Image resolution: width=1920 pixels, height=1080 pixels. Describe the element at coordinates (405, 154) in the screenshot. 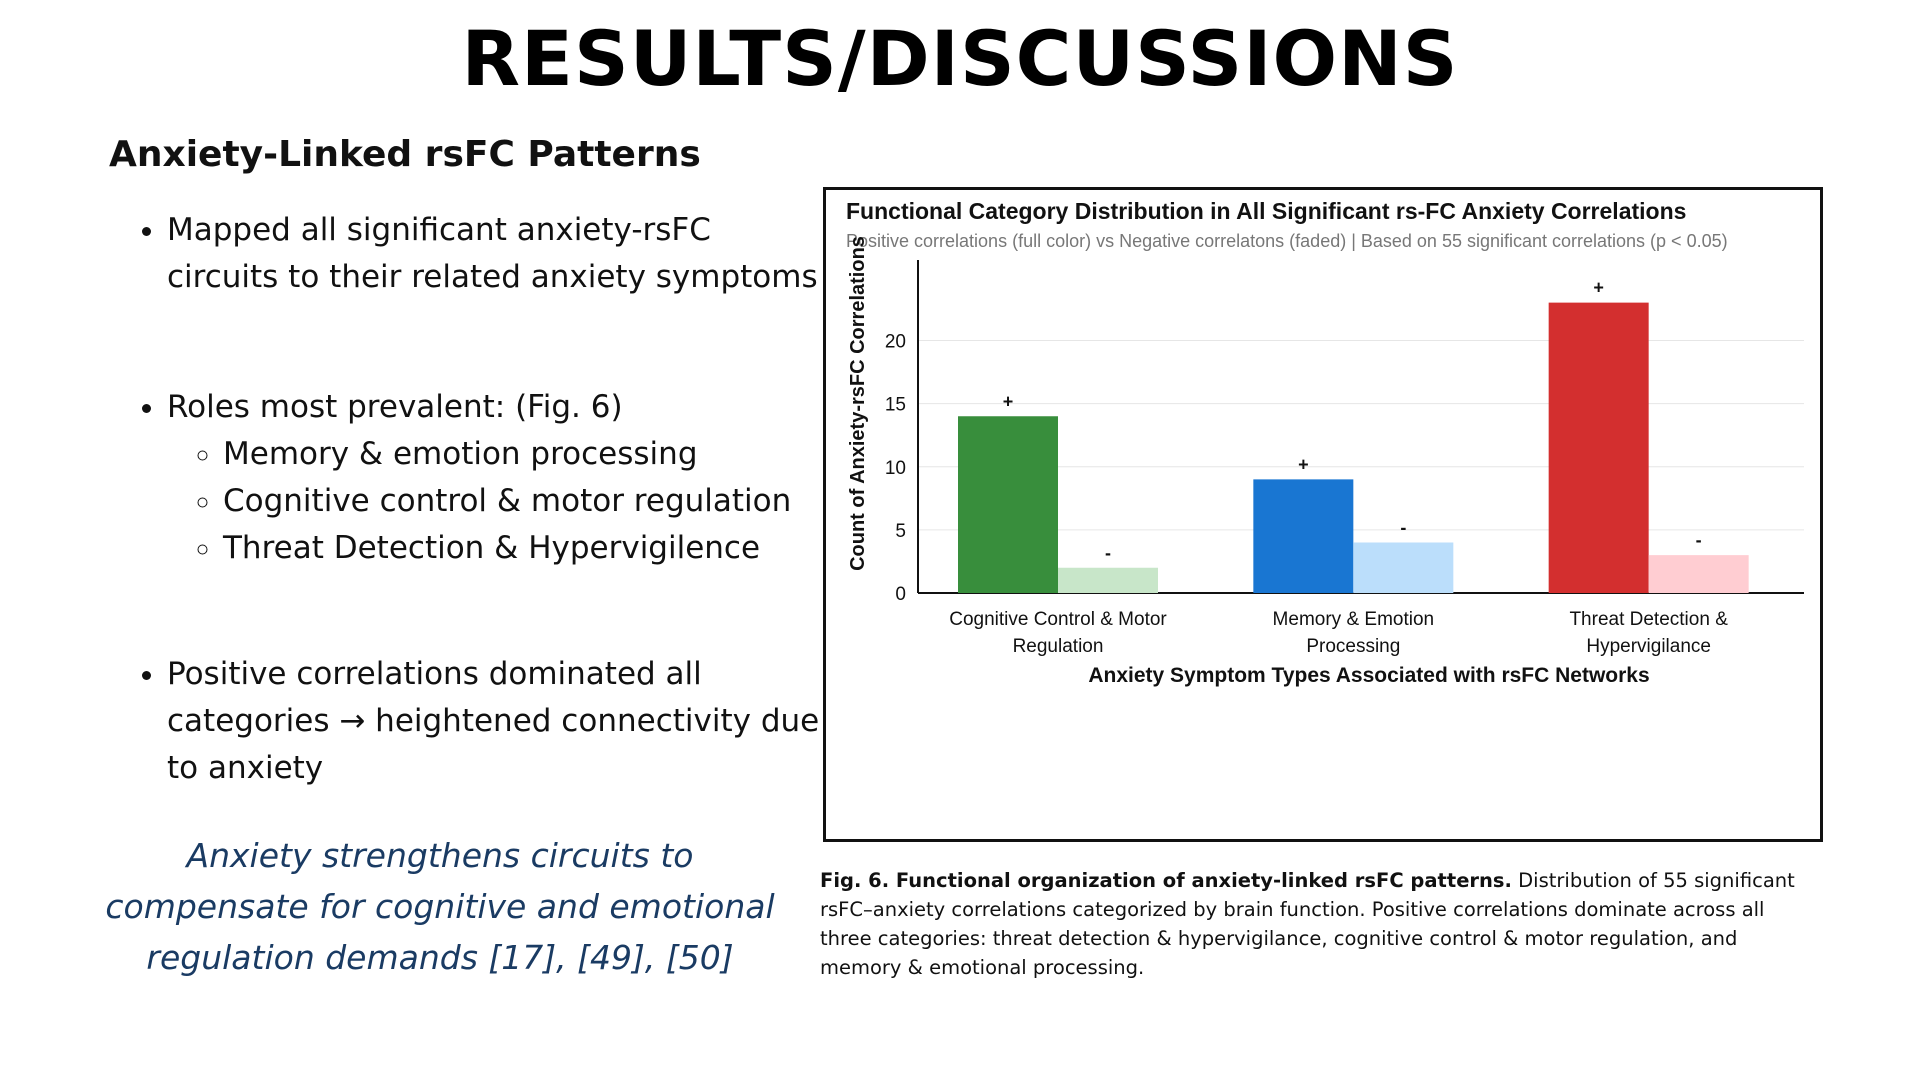

I see `section-heading: Anxiety-Linked rsFC Patterns` at that location.